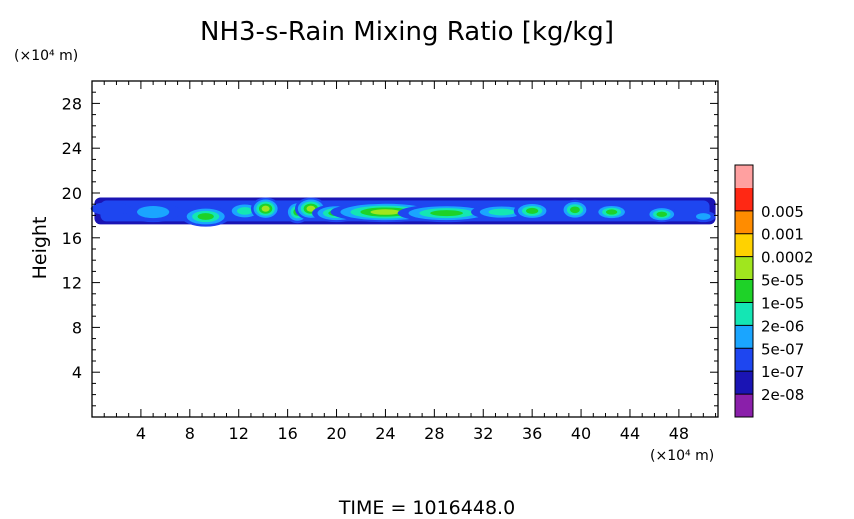 Image resolution: width=854 pixels, height=519 pixels. Describe the element at coordinates (782, 372) in the screenshot. I see `colorbar-label: 1e-07` at that location.